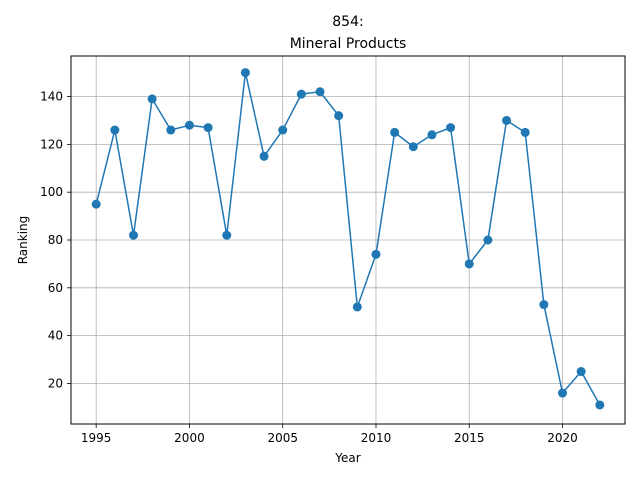 This screenshot has height=484, width=640. What do you see at coordinates (55, 336) in the screenshot?
I see `y-tick-label: 40` at bounding box center [55, 336].